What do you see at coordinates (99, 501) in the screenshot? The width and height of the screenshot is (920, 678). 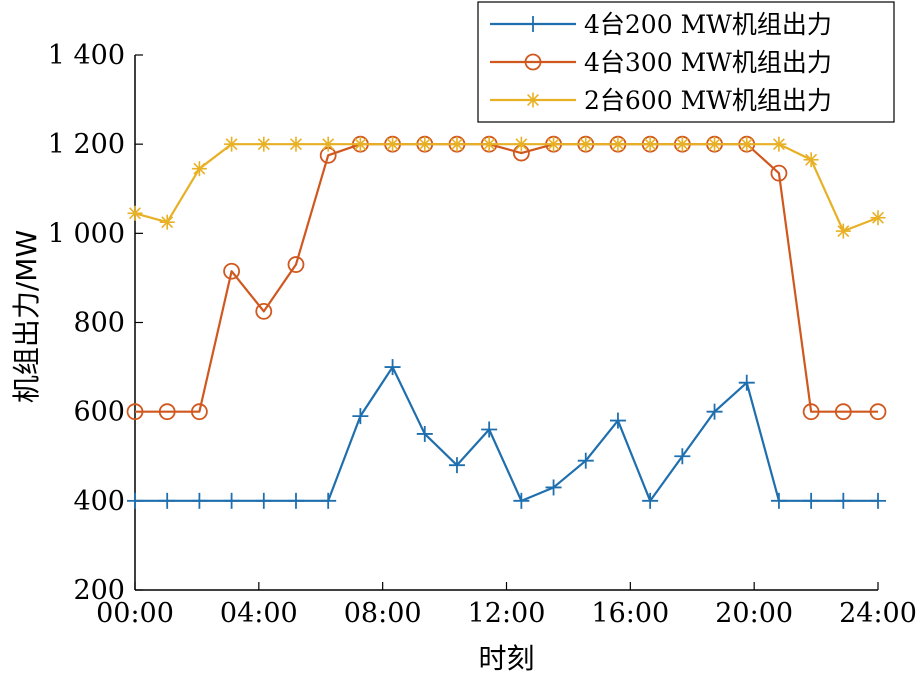 I see `y-tick-label: 400` at bounding box center [99, 501].